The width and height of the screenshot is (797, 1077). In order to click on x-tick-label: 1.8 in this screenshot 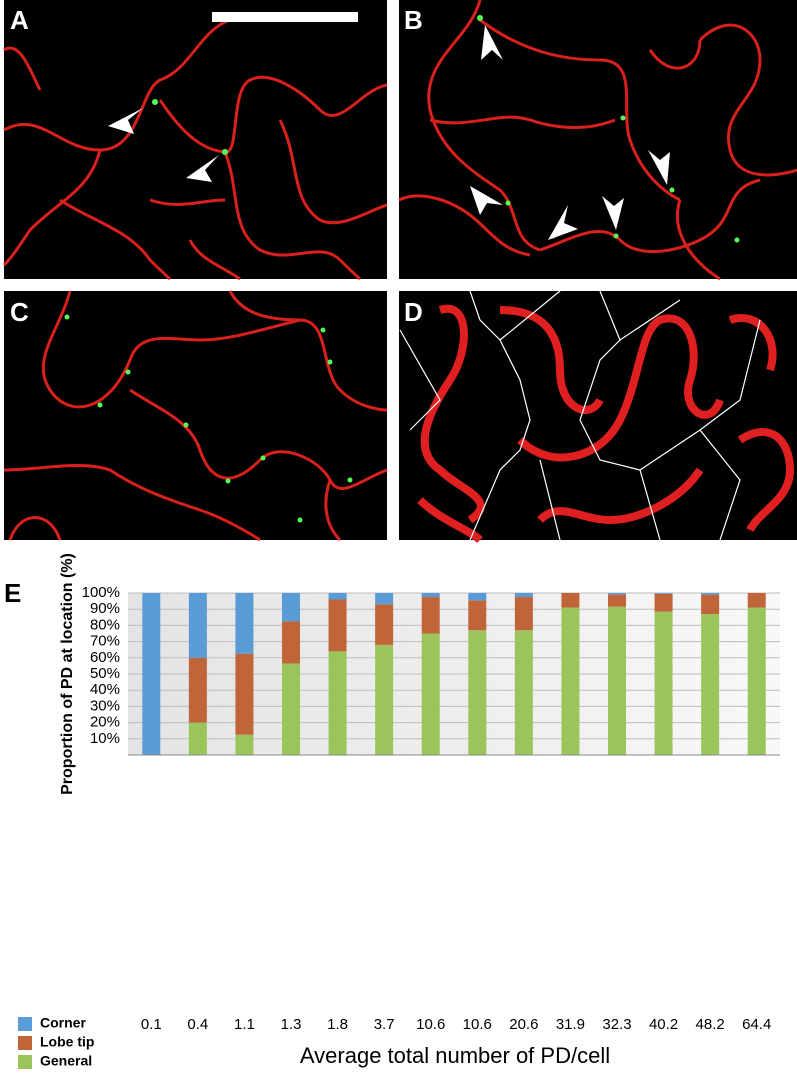, I will do `click(337, 1024)`.